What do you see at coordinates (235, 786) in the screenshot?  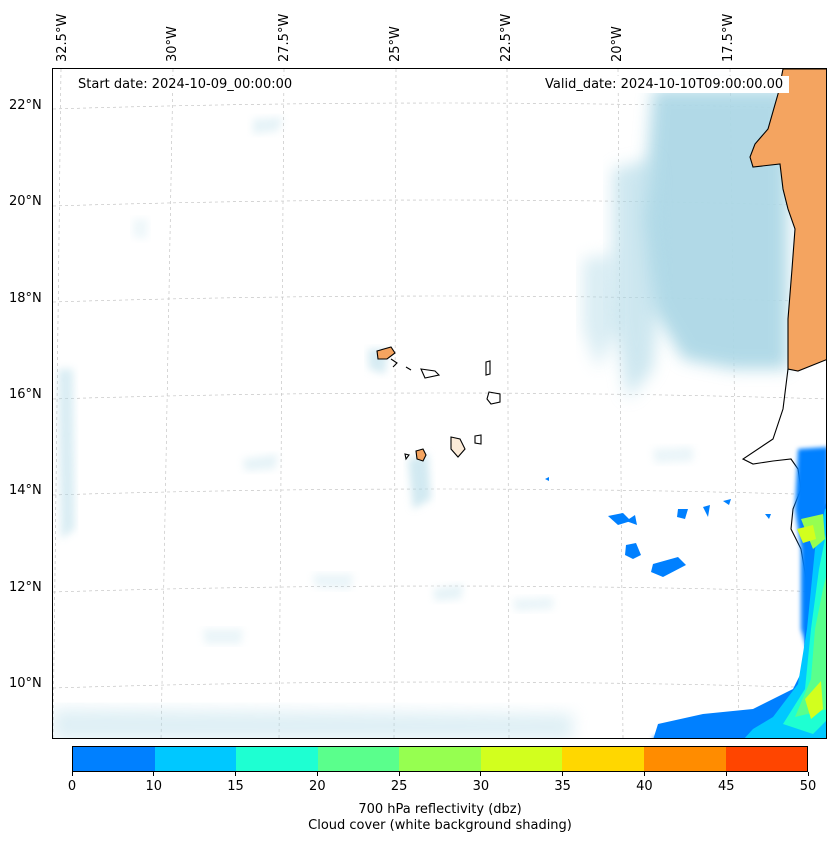 I see `colorbar-tick-label: 15` at bounding box center [235, 786].